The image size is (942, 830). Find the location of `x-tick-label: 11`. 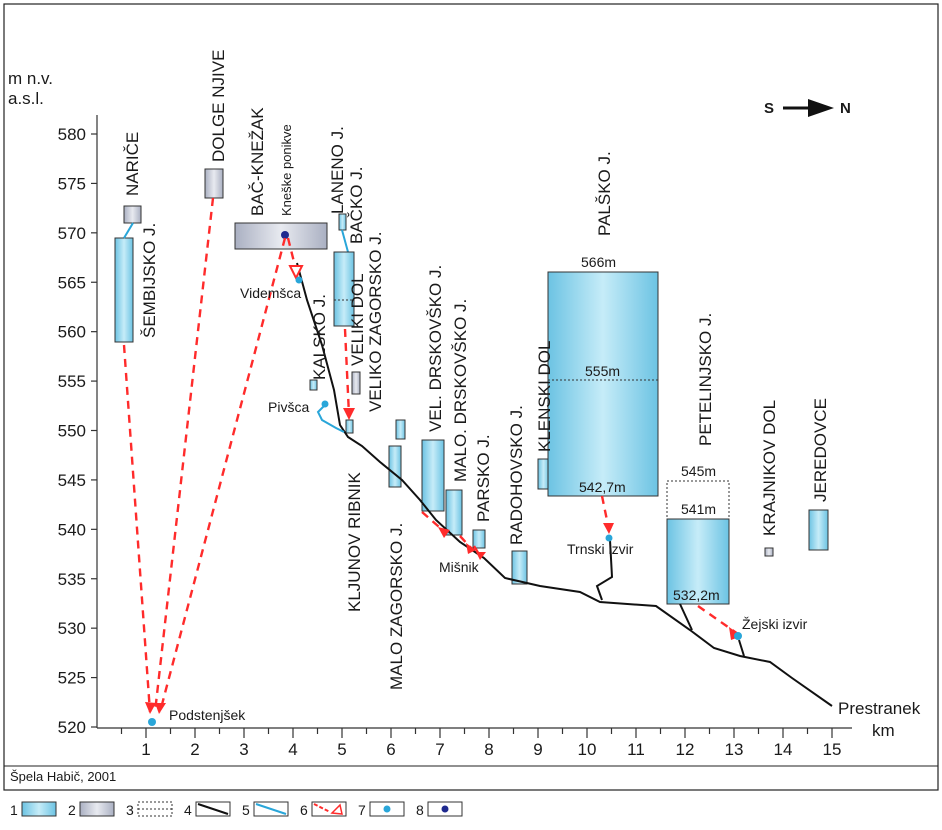

x-tick-label: 11 is located at coordinates (636, 749).